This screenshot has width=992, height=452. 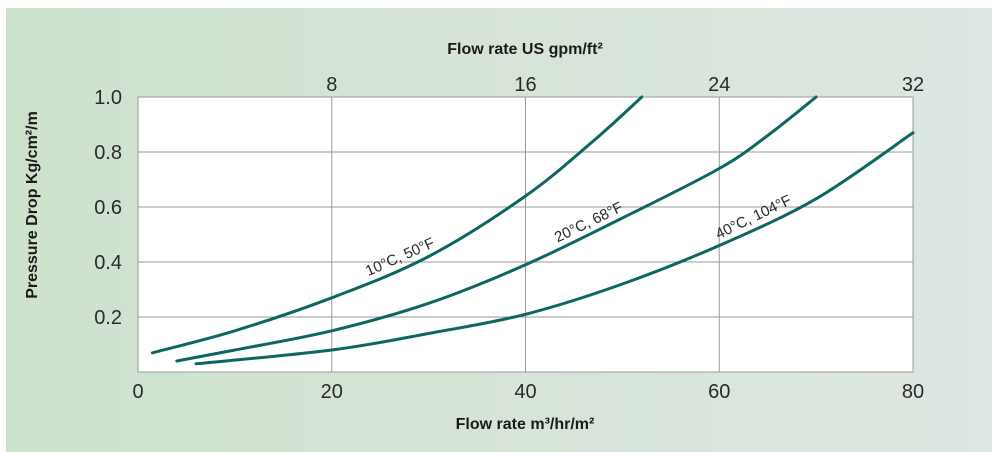 I want to click on y-tick-label: 0.6, so click(x=108, y=208).